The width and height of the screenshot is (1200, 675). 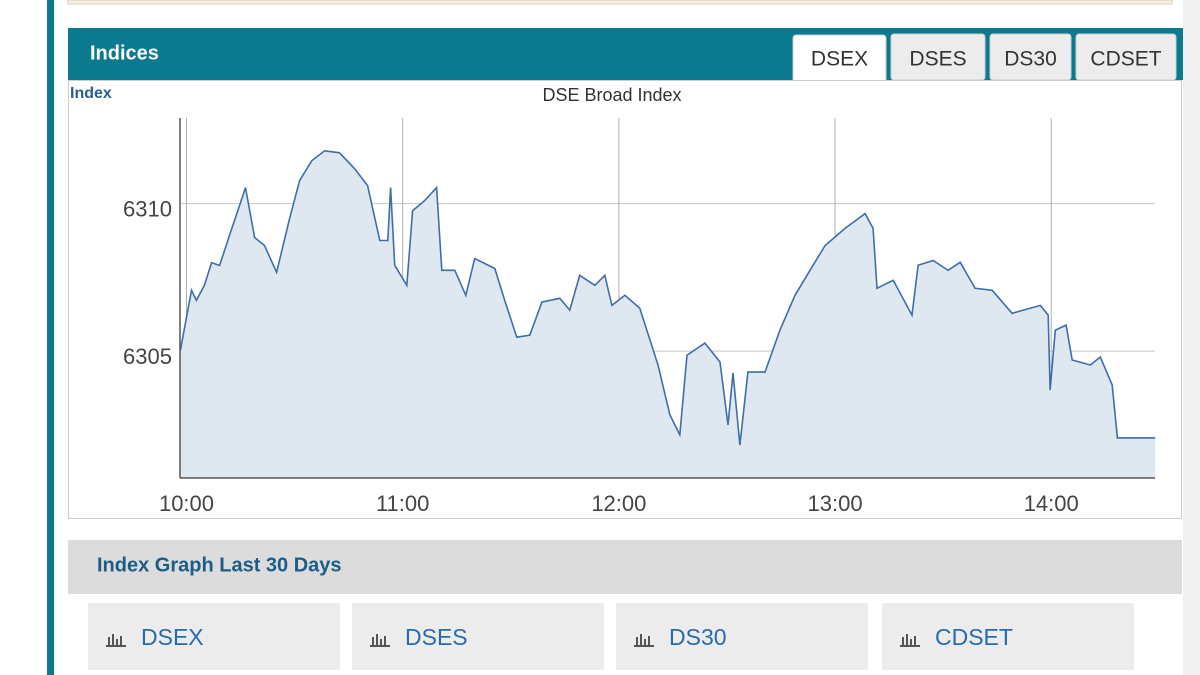 I want to click on x-tick-label: 11:00, so click(x=402, y=503).